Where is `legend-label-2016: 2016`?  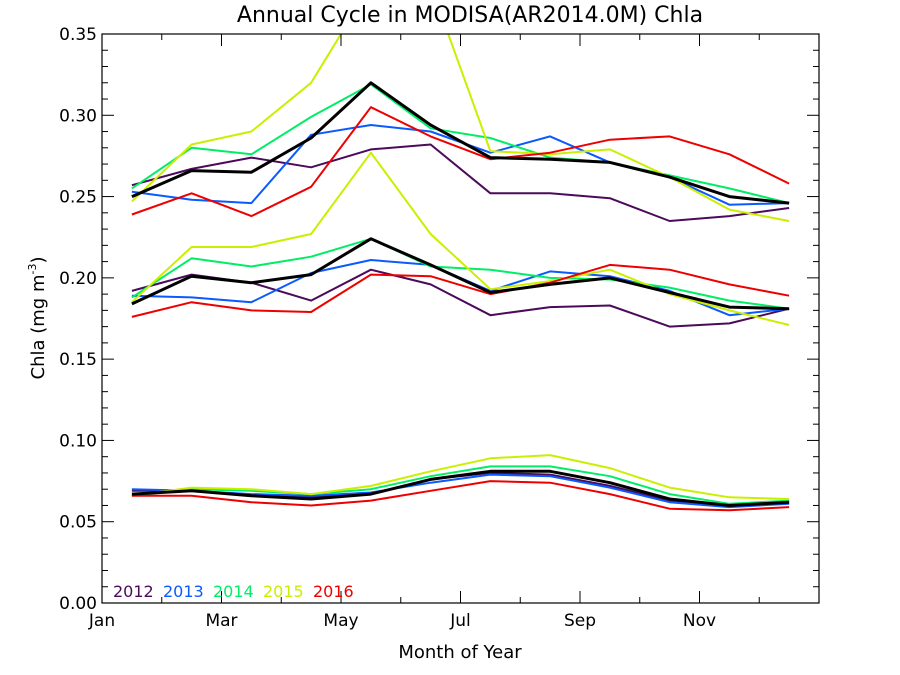 legend-label-2016: 2016 is located at coordinates (333, 591).